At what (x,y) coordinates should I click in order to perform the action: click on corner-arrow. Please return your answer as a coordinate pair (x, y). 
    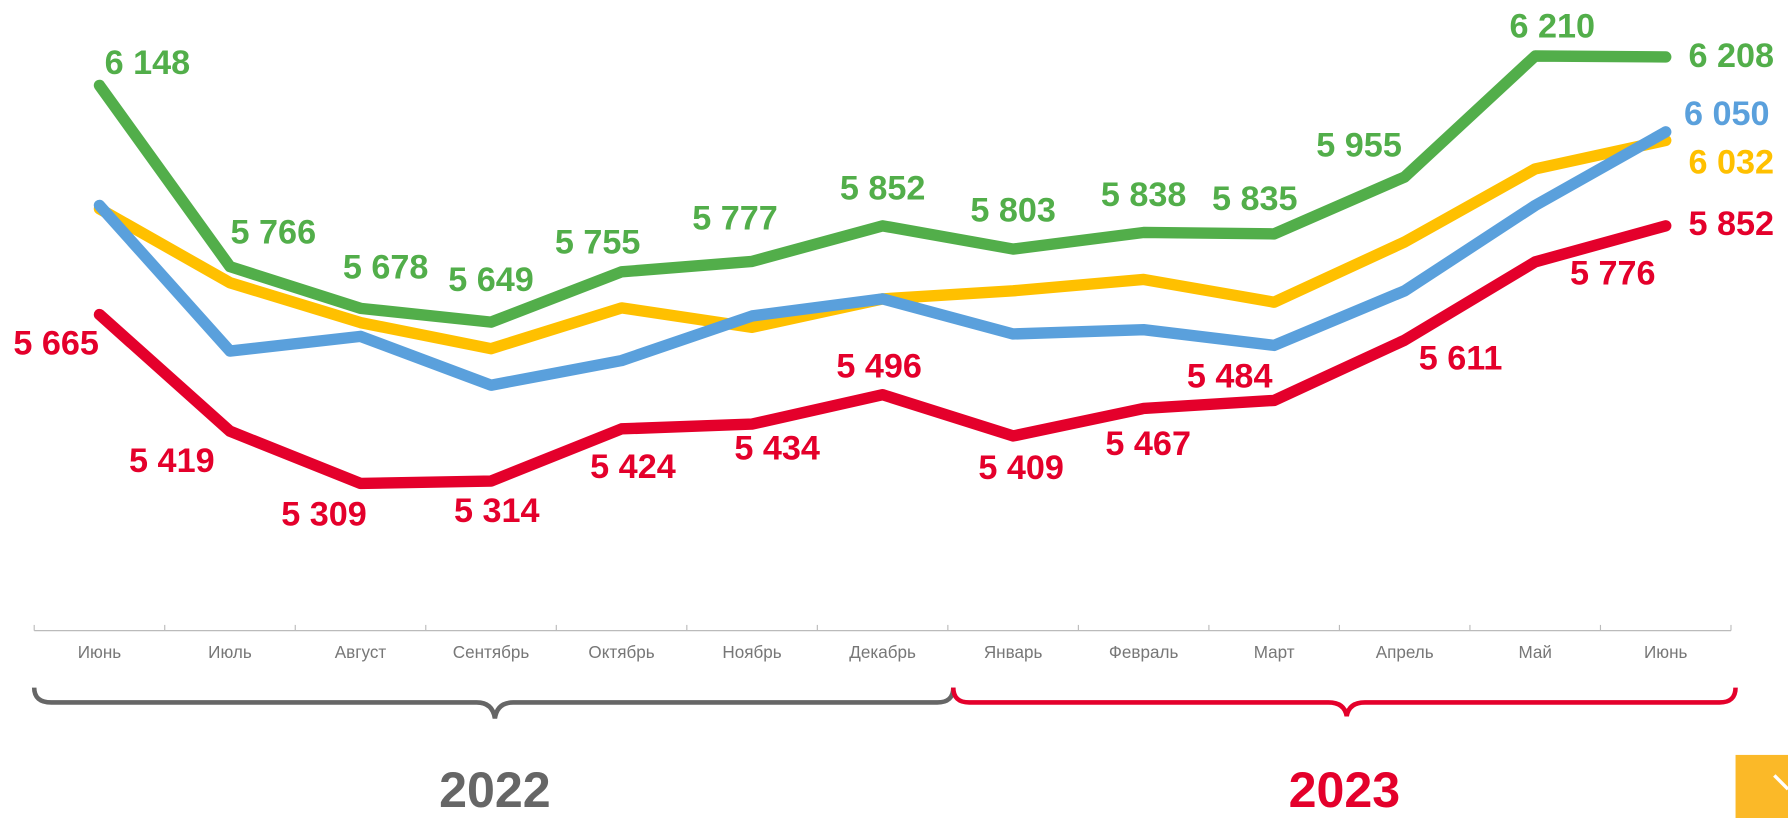
    Looking at the image, I should click on (1780, 782).